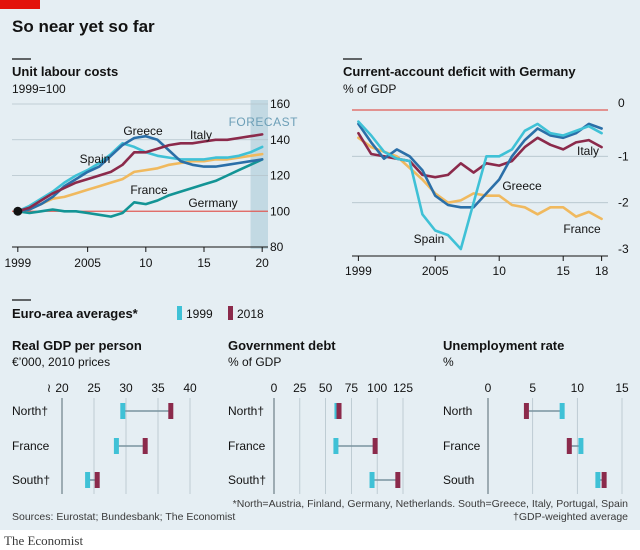 This screenshot has width=640, height=550. What do you see at coordinates (326, 388) in the screenshot?
I see `dot-tick-label: 50` at bounding box center [326, 388].